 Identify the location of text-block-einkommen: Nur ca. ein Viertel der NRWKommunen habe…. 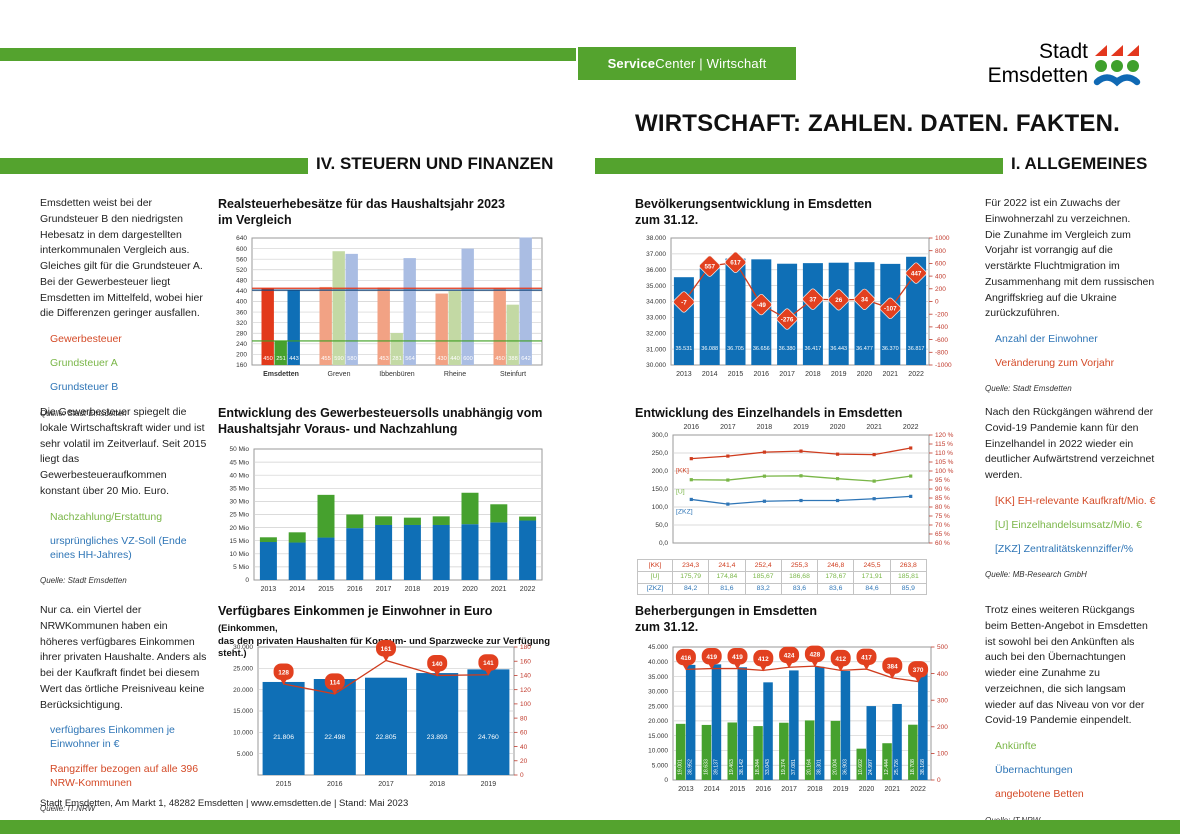
(124, 709).